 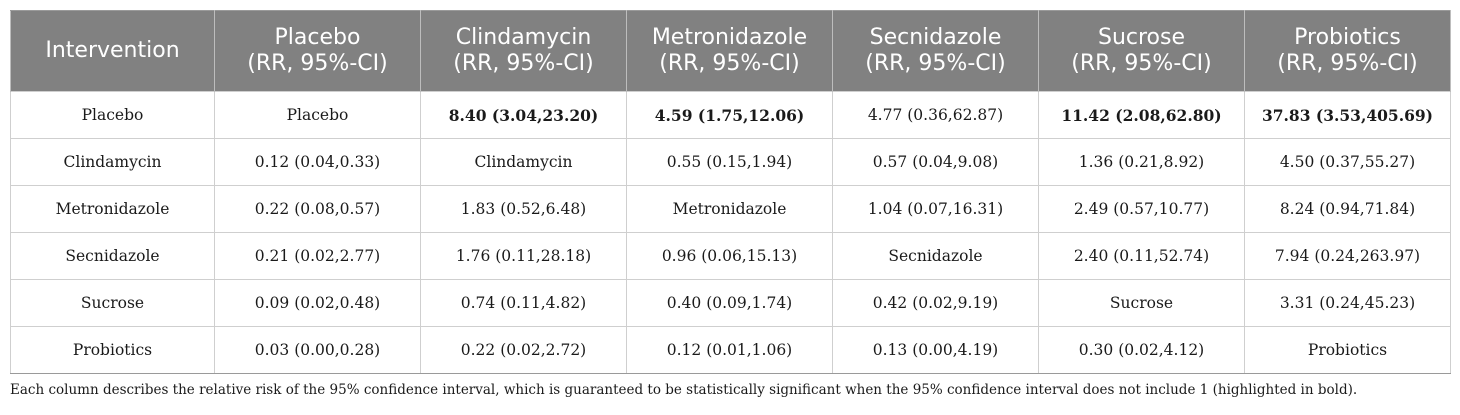 What do you see at coordinates (523, 303) in the screenshot?
I see `table-cell: 0.74 (0.11,4.82)` at bounding box center [523, 303].